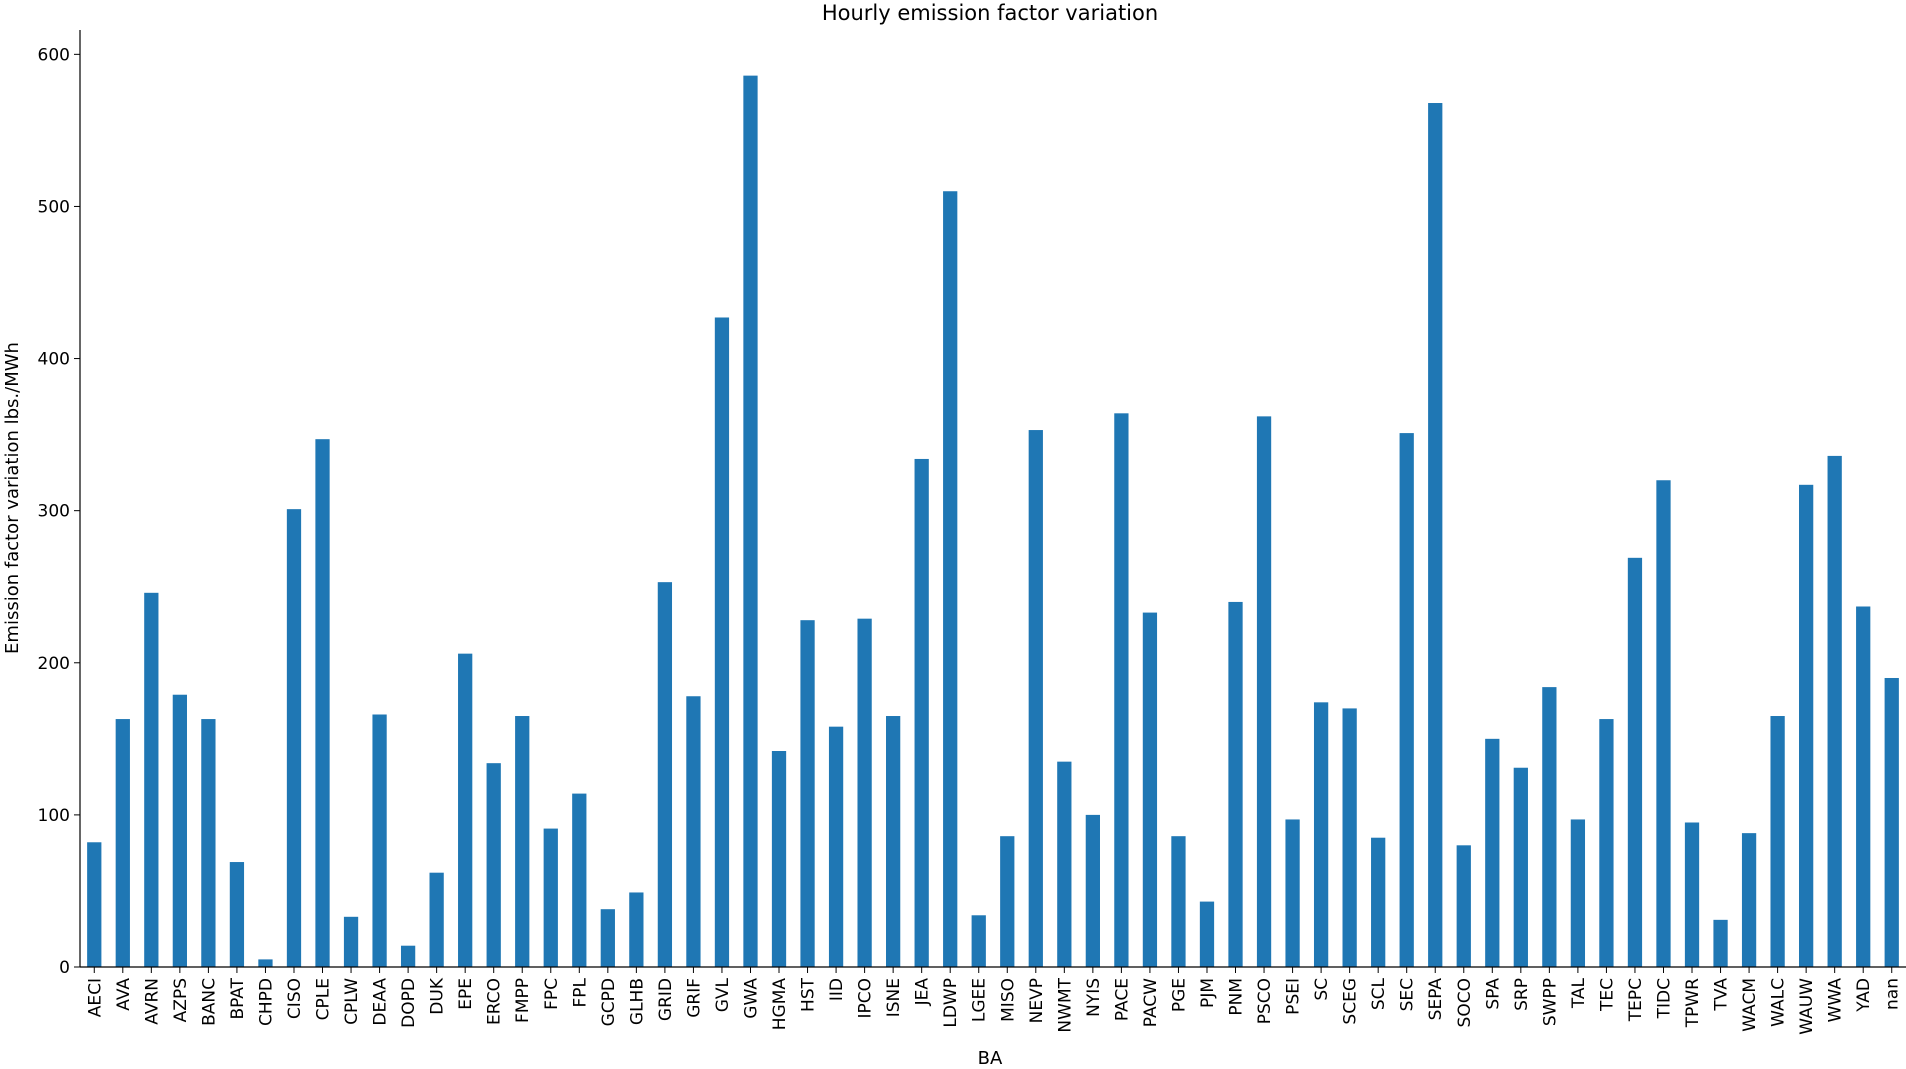  Describe the element at coordinates (950, 579) in the screenshot. I see `bar-LDWP` at that location.